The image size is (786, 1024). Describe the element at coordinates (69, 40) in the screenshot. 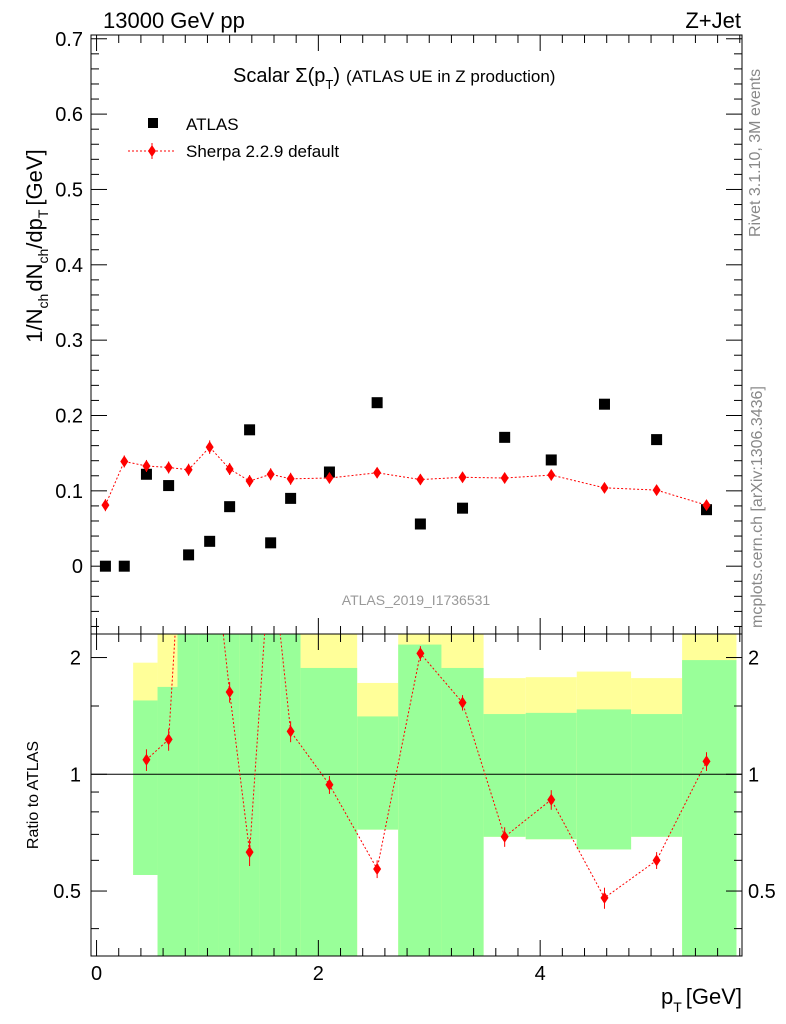

I see `upper-y-tick-label: 0.7` at that location.